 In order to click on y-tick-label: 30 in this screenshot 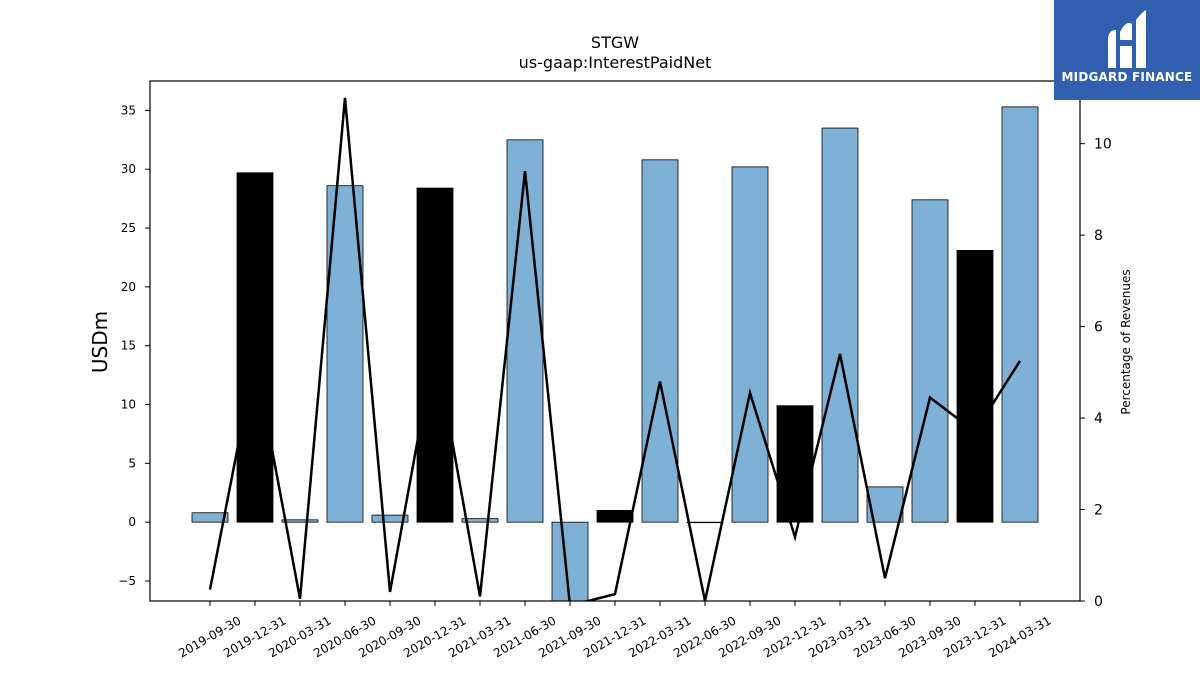, I will do `click(128, 169)`.